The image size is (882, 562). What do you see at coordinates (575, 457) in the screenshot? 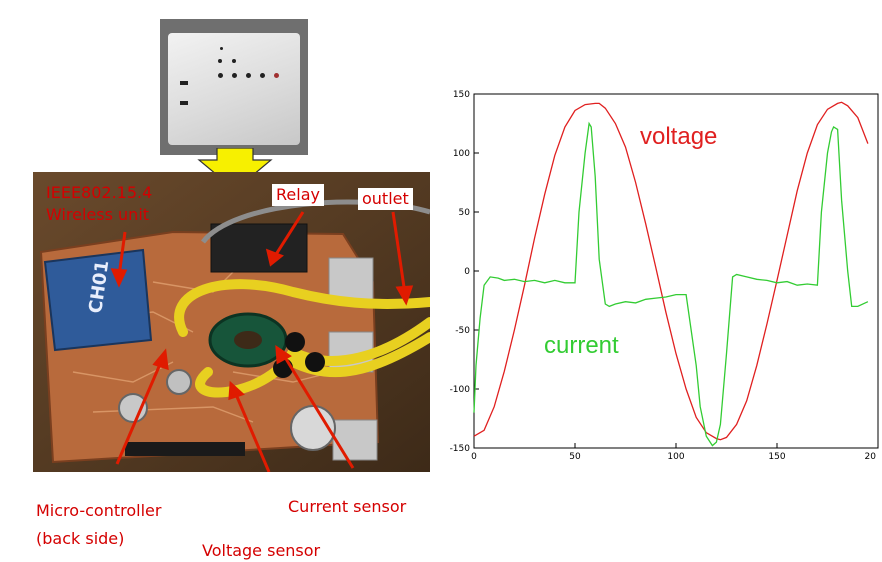
I see `x-tick-label: 50` at bounding box center [575, 457].